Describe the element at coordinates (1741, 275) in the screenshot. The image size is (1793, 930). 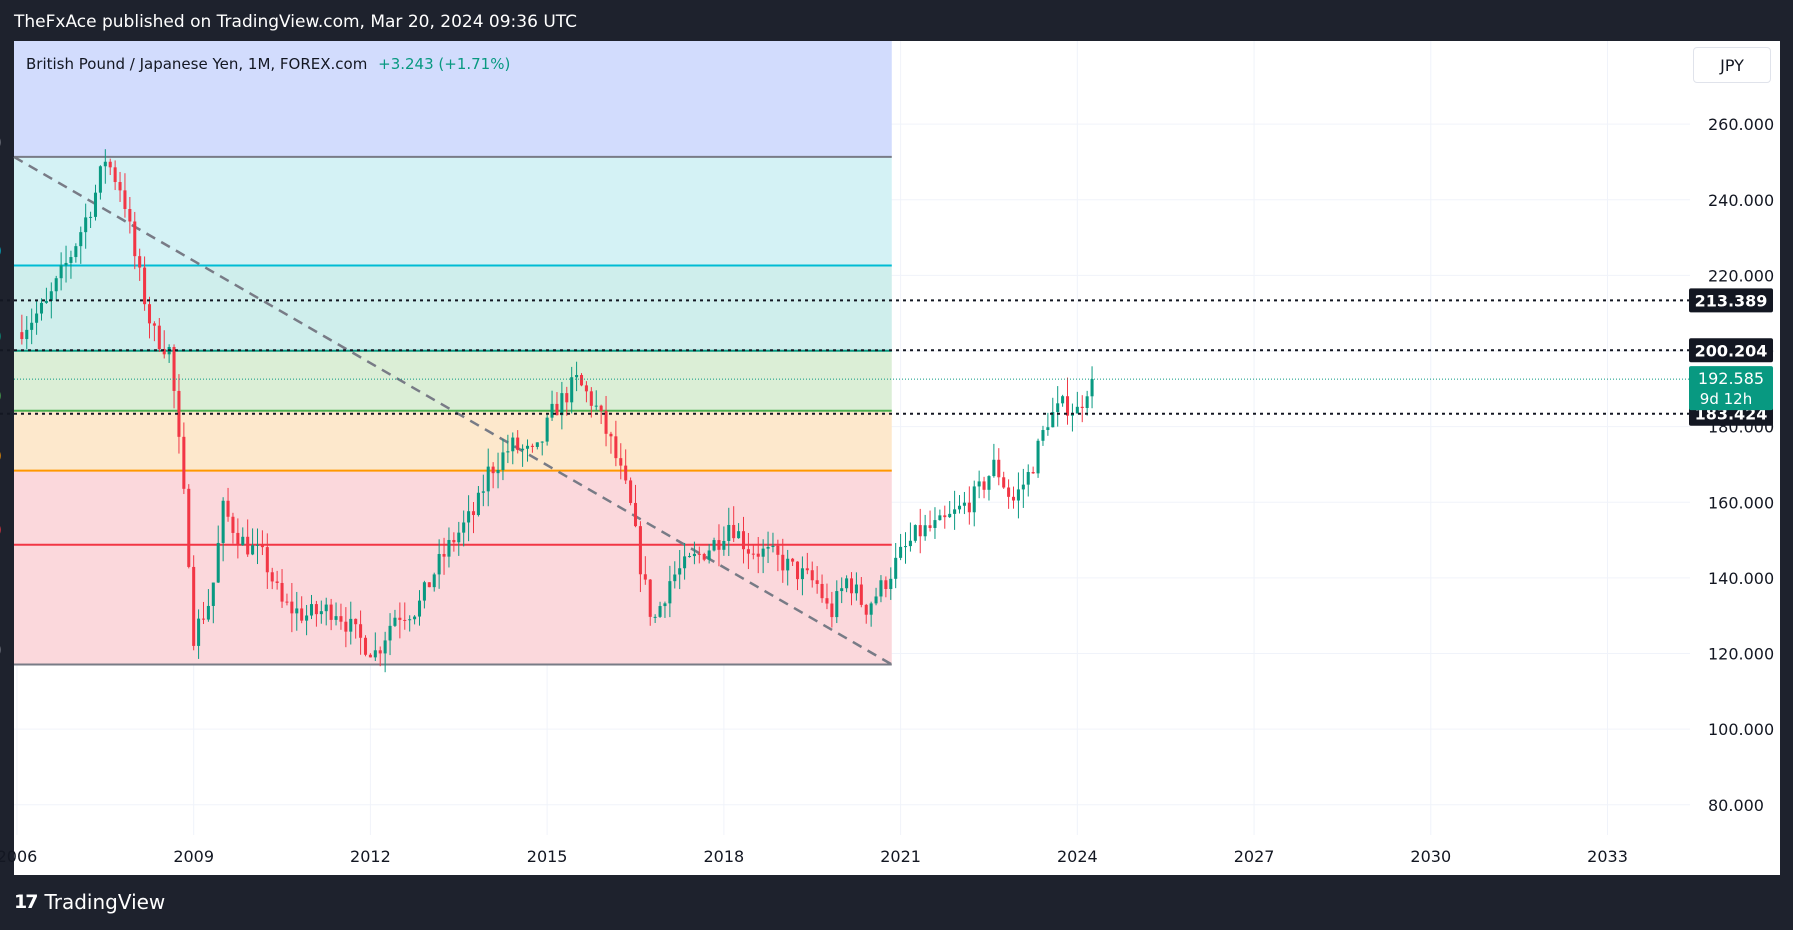
I see `y-tick-label: 220.000` at that location.